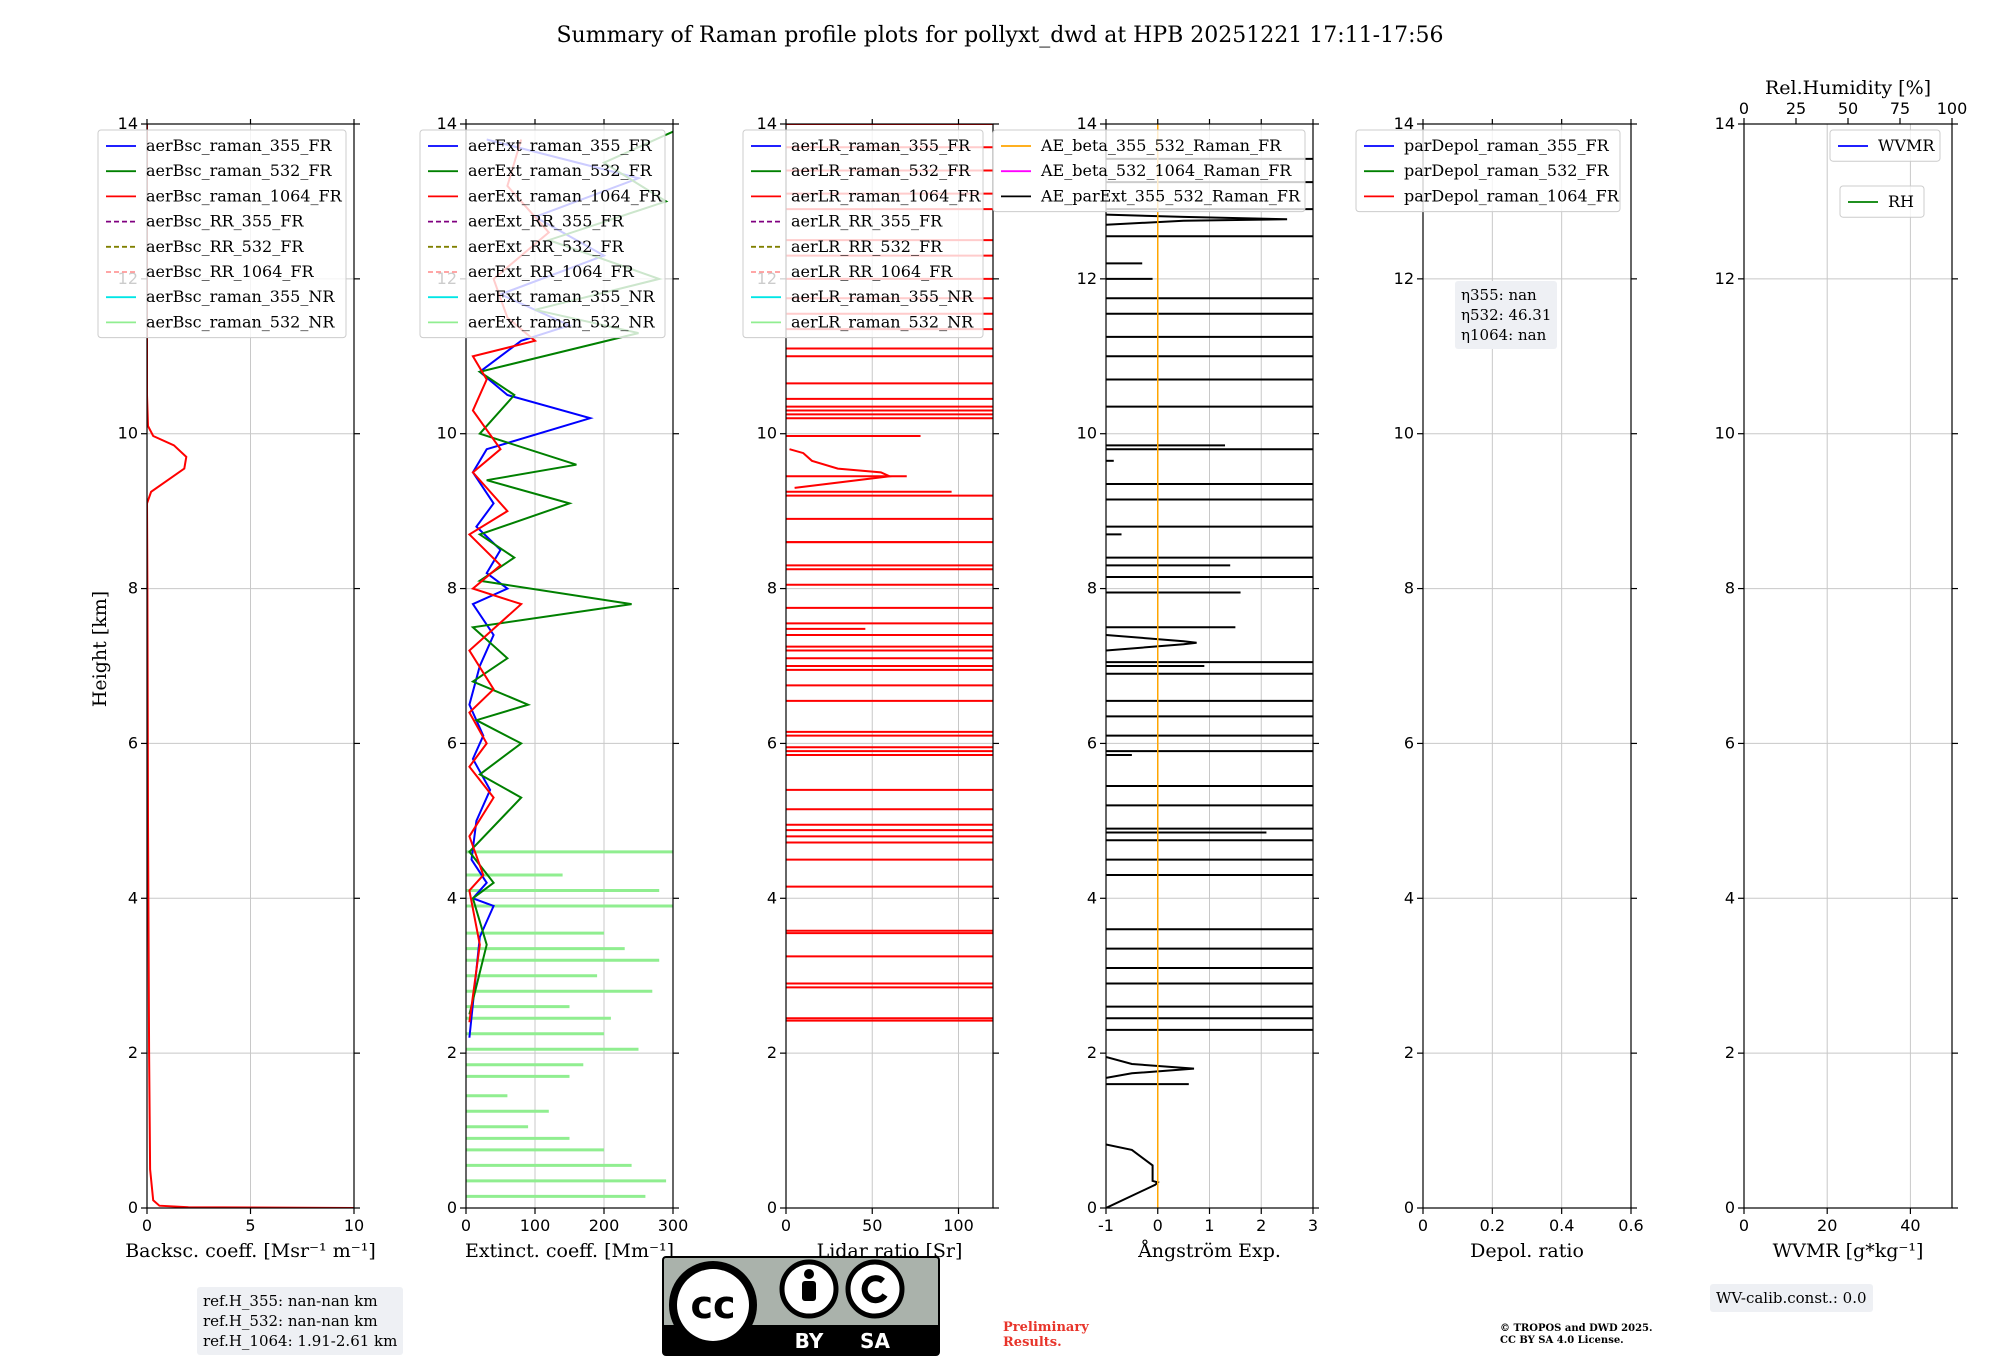  Describe the element at coordinates (881, 145) in the screenshot. I see `legend-entry: aerLR_raman_355_FR` at that location.